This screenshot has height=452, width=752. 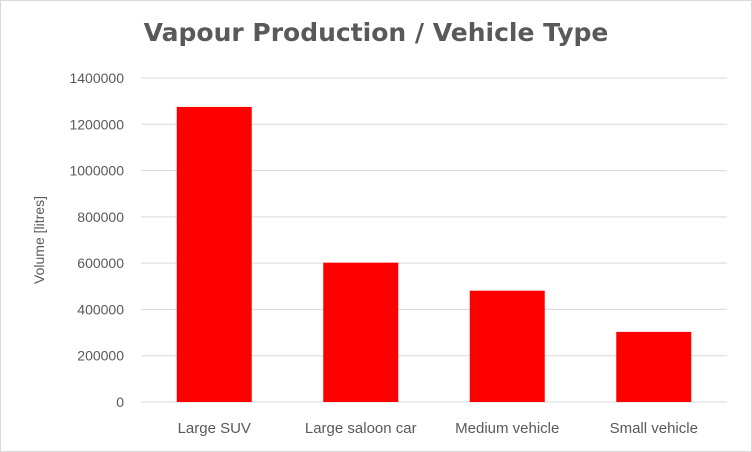 What do you see at coordinates (96, 124) in the screenshot?
I see `y-tick-label: 1200000` at bounding box center [96, 124].